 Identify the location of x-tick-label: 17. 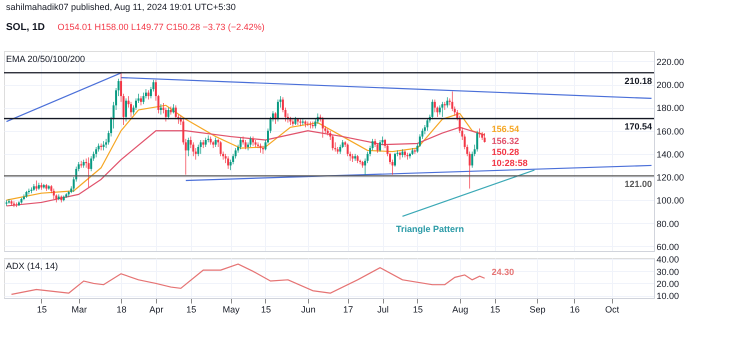
(348, 309).